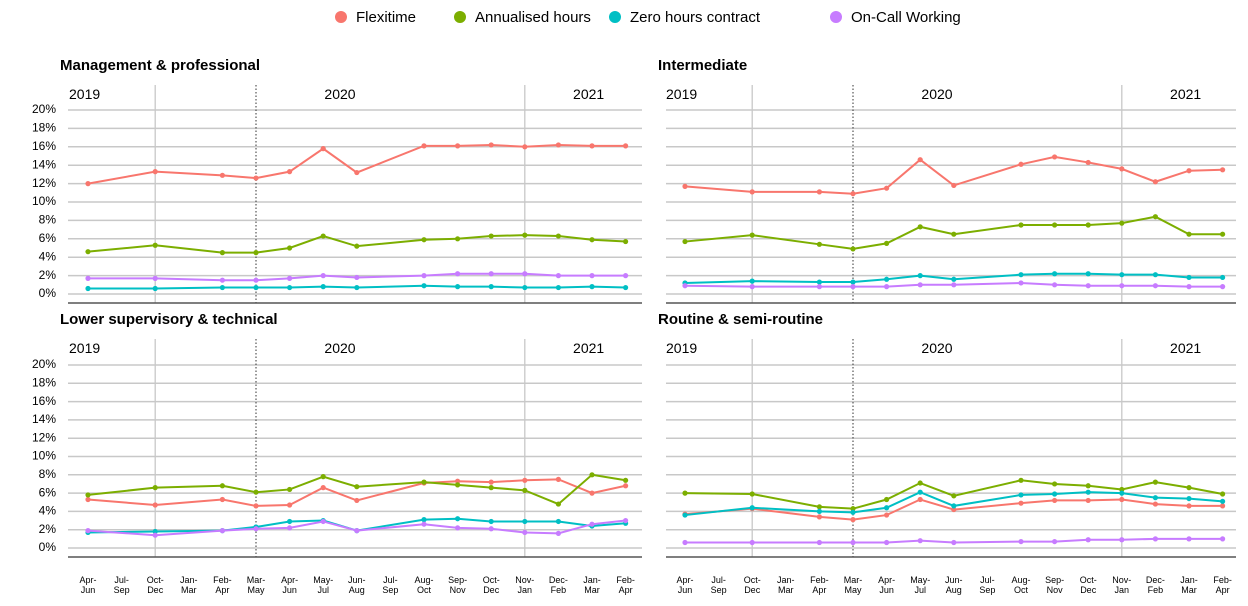 The width and height of the screenshot is (1248, 606). Describe the element at coordinates (625, 585) in the screenshot. I see `x-tick-label: Feb-Apr` at that location.